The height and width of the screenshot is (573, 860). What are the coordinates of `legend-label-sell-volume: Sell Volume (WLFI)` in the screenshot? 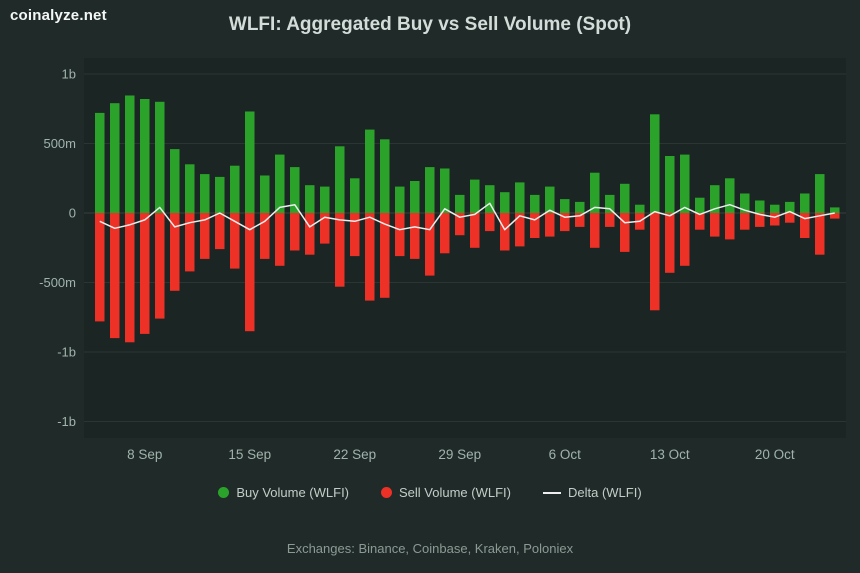 It's located at (455, 492).